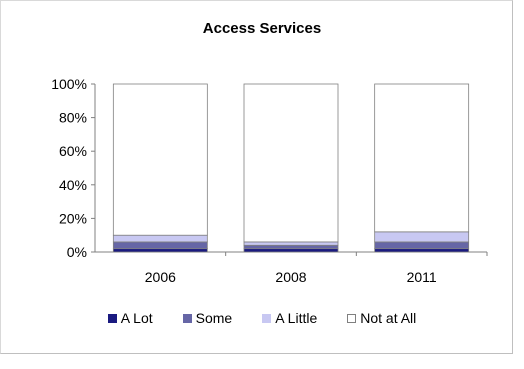 This screenshot has width=524, height=369. What do you see at coordinates (422, 277) in the screenshot?
I see `x-category-label: 2011` at bounding box center [422, 277].